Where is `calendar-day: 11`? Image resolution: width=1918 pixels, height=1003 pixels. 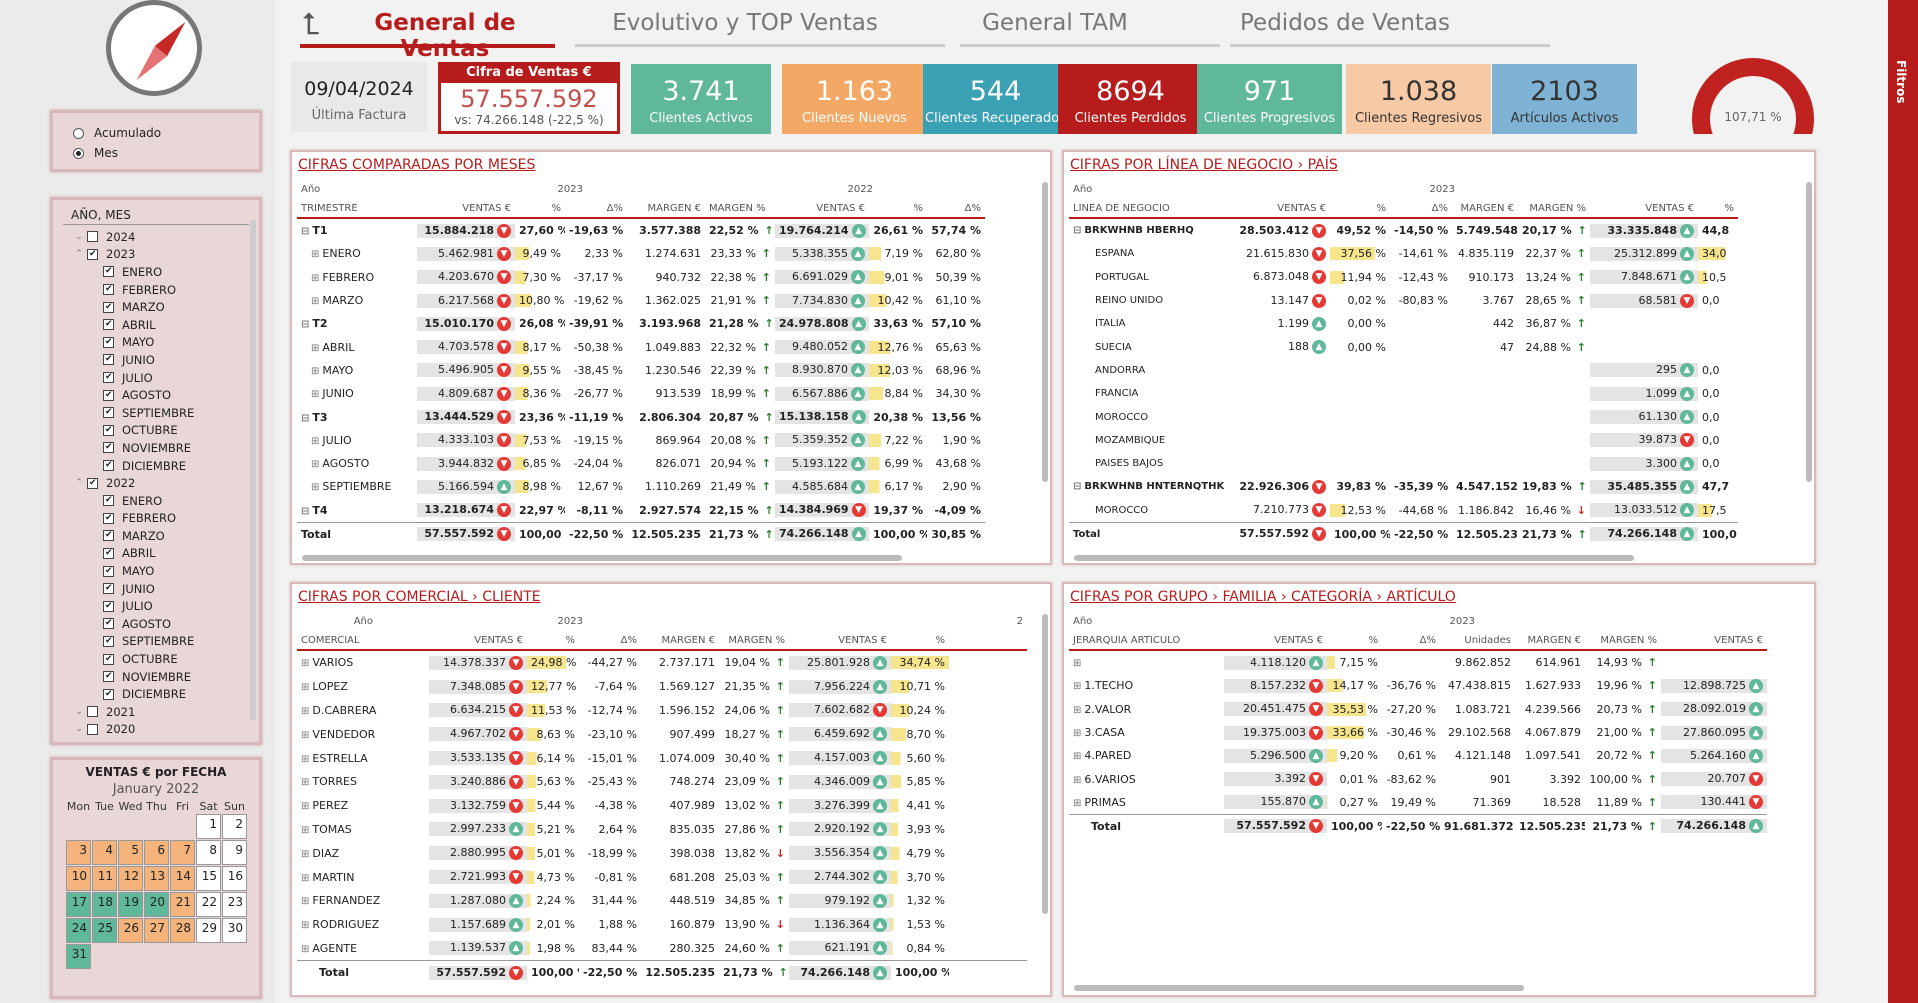 calendar-day: 11 is located at coordinates (104, 878).